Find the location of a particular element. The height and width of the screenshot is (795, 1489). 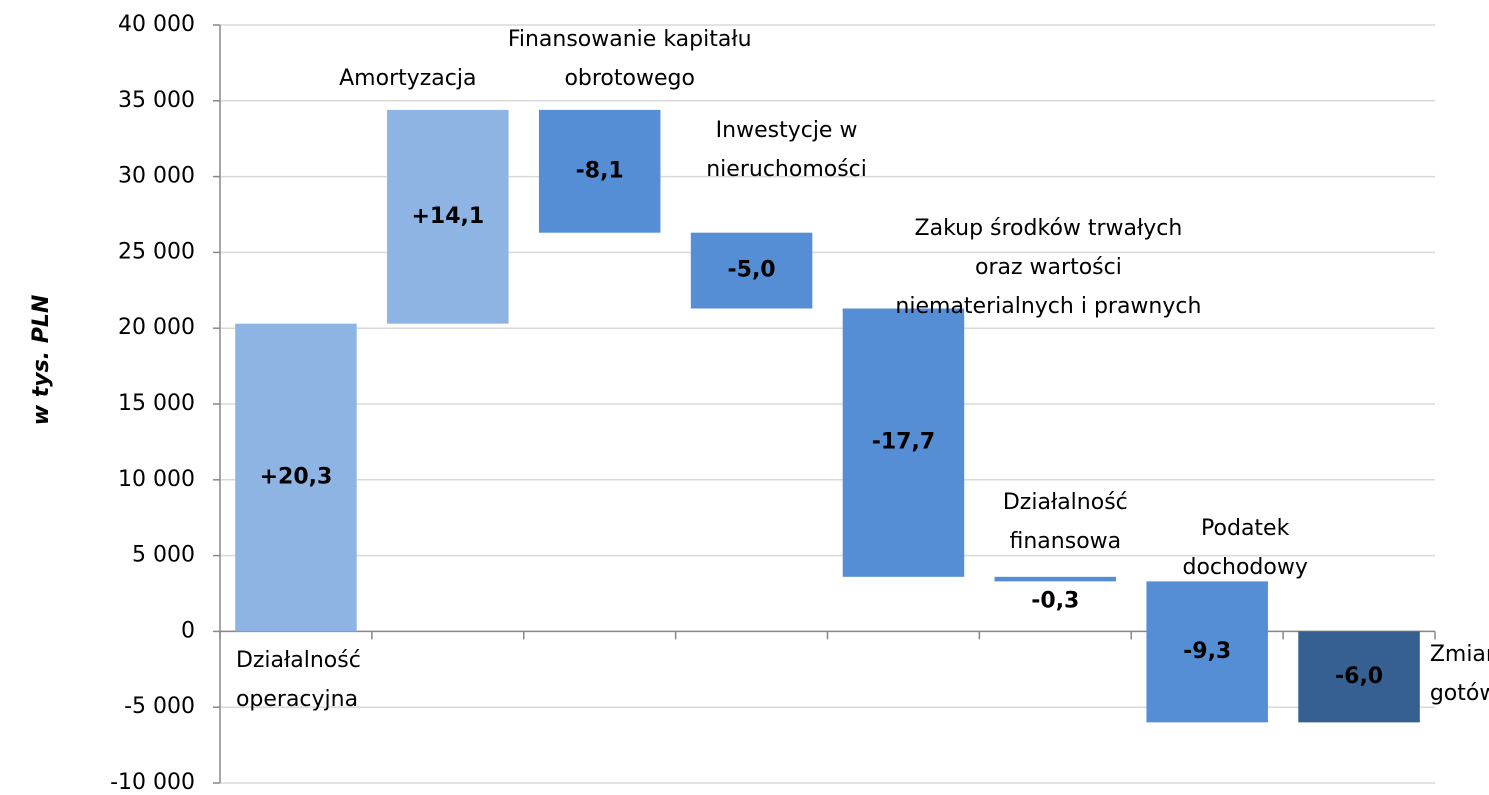

category-label: Podatek dochodowy is located at coordinates (1245, 548).